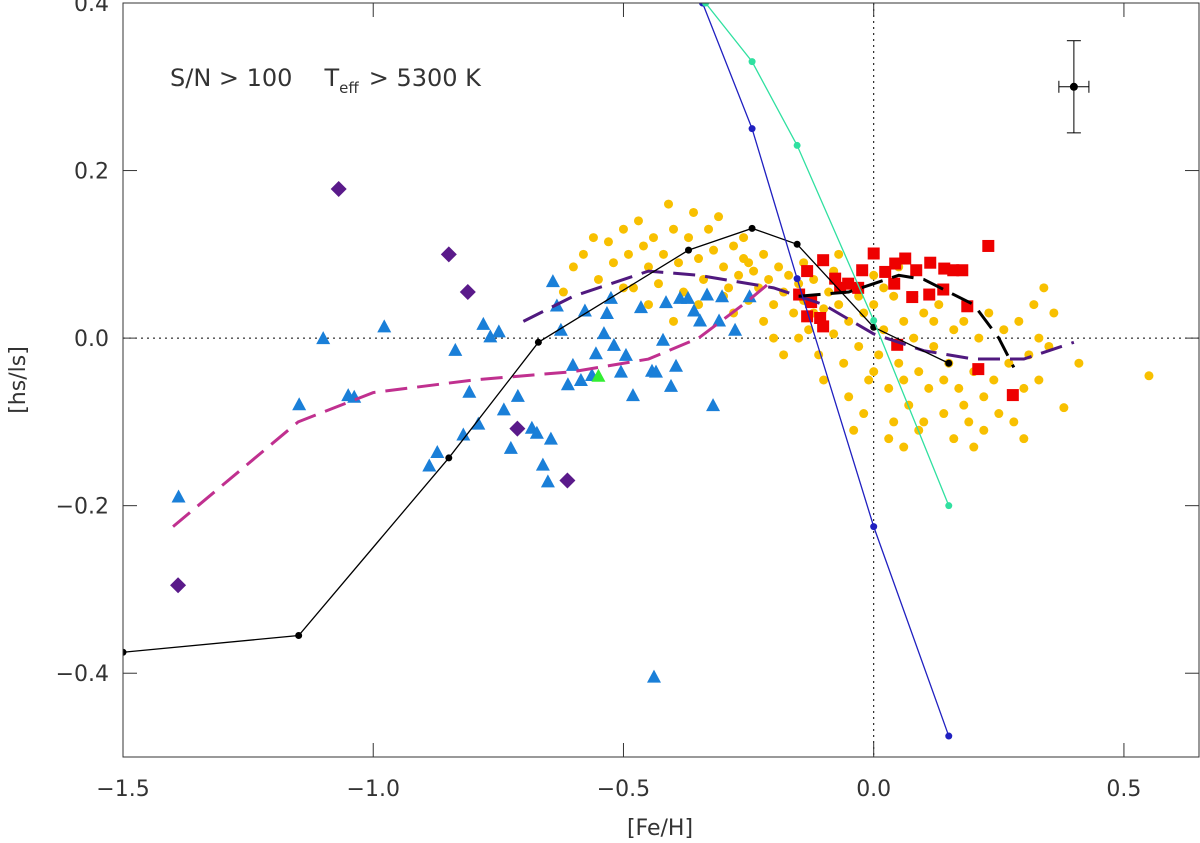  Describe the element at coordinates (1073, 86) in the screenshot. I see `error-point` at that location.